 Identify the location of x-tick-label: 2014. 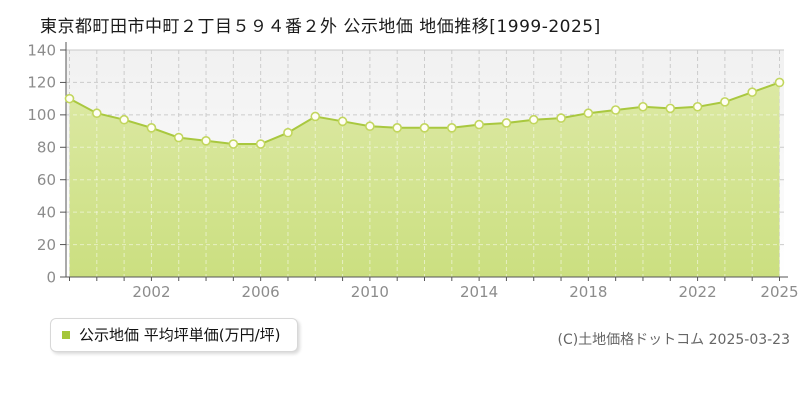
(479, 292).